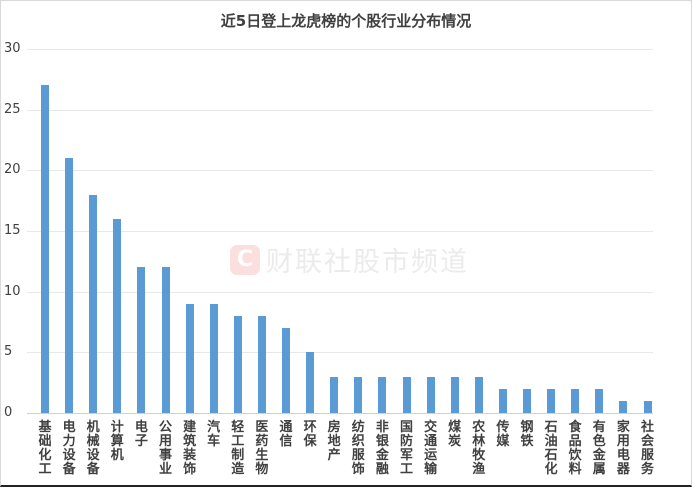  Describe the element at coordinates (599, 448) in the screenshot. I see `x-tick-label: 有色金属` at that location.